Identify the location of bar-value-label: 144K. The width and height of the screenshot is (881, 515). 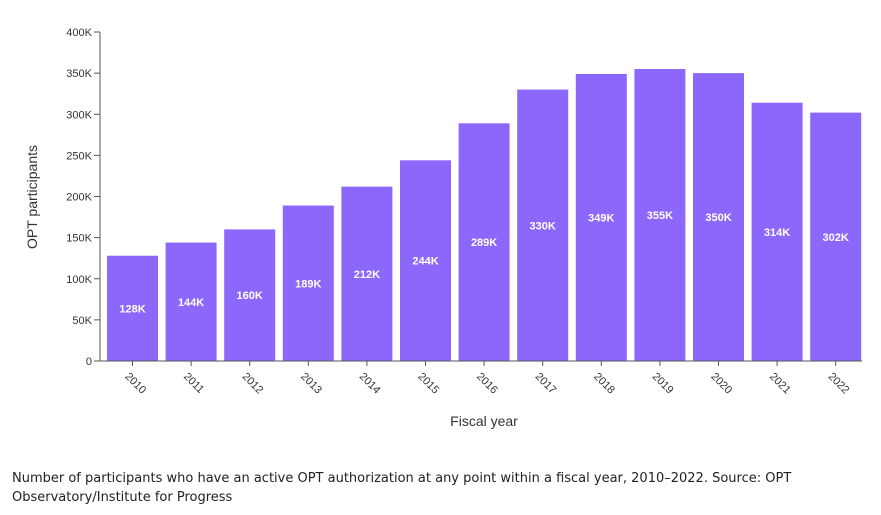
(191, 303).